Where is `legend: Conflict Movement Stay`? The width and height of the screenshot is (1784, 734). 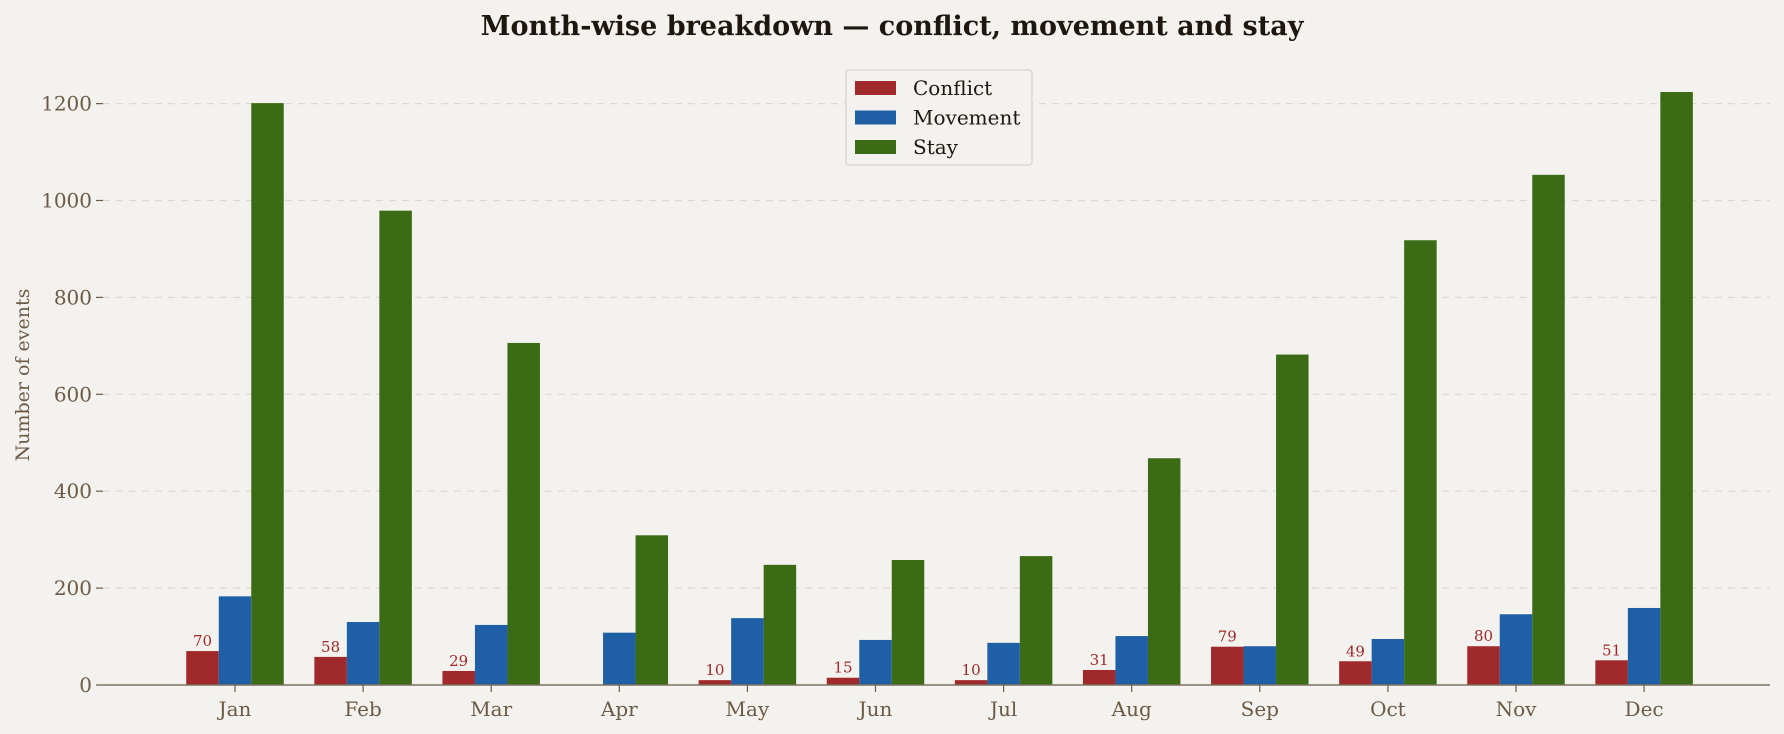 legend: Conflict Movement Stay is located at coordinates (939, 117).